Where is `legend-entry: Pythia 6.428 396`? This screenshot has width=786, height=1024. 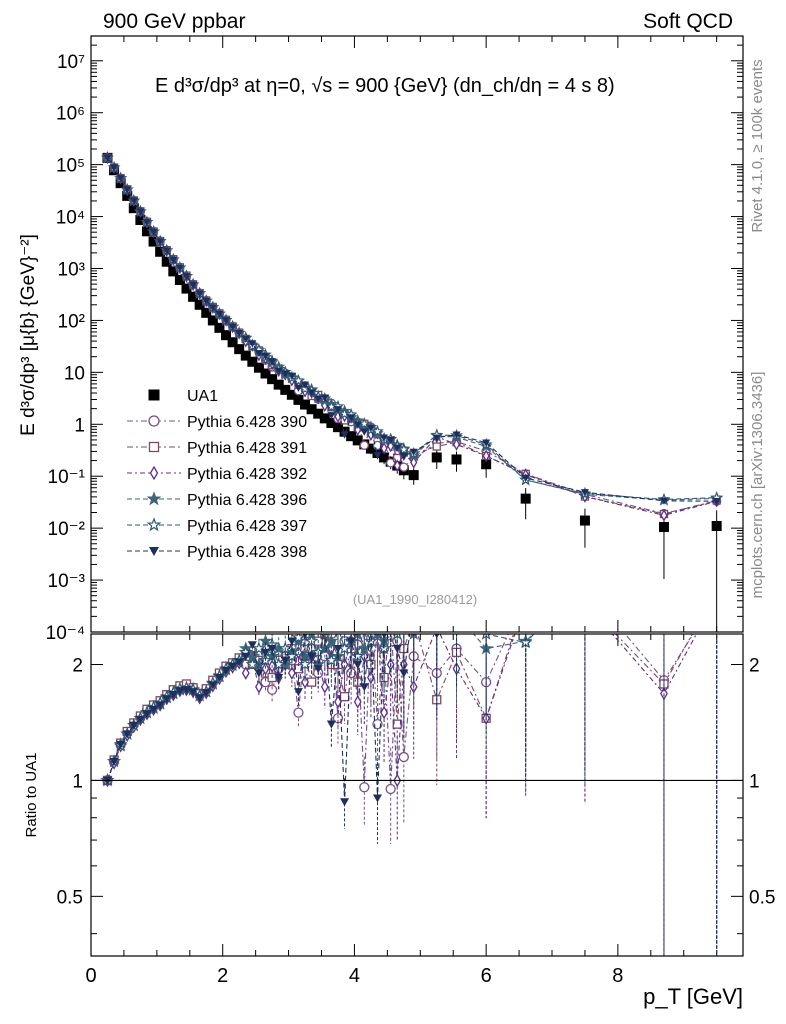
legend-entry: Pythia 6.428 396 is located at coordinates (217, 500).